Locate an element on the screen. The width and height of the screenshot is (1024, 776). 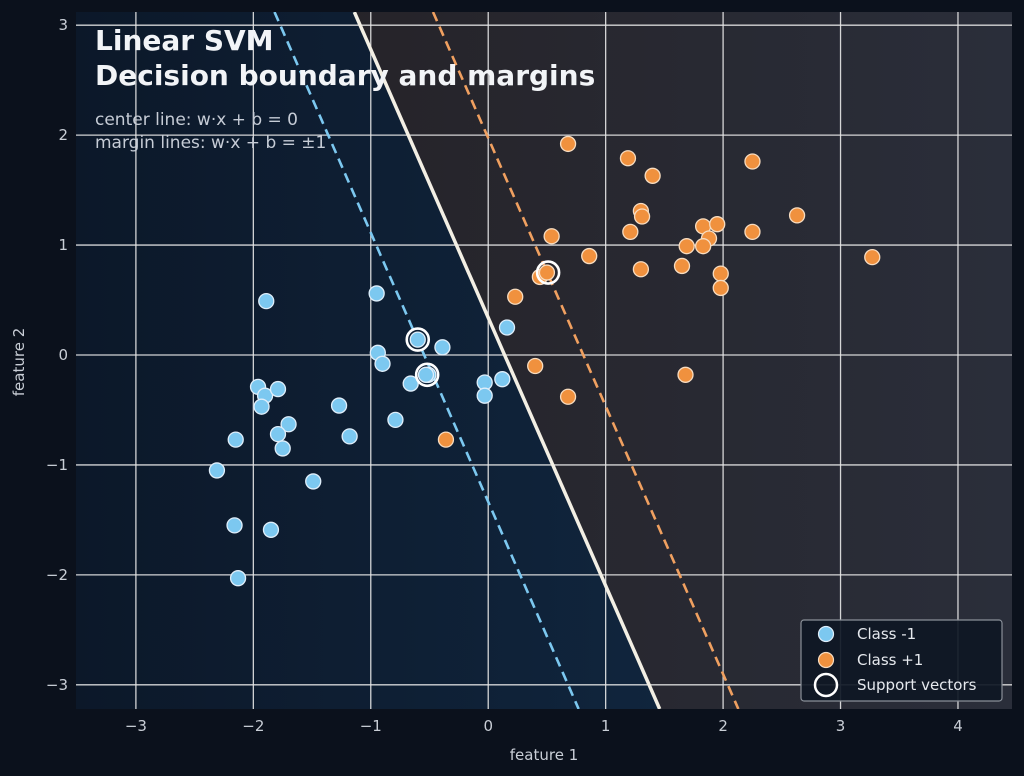
legend: Class -1 Class +1 Support vectors is located at coordinates (901, 660).